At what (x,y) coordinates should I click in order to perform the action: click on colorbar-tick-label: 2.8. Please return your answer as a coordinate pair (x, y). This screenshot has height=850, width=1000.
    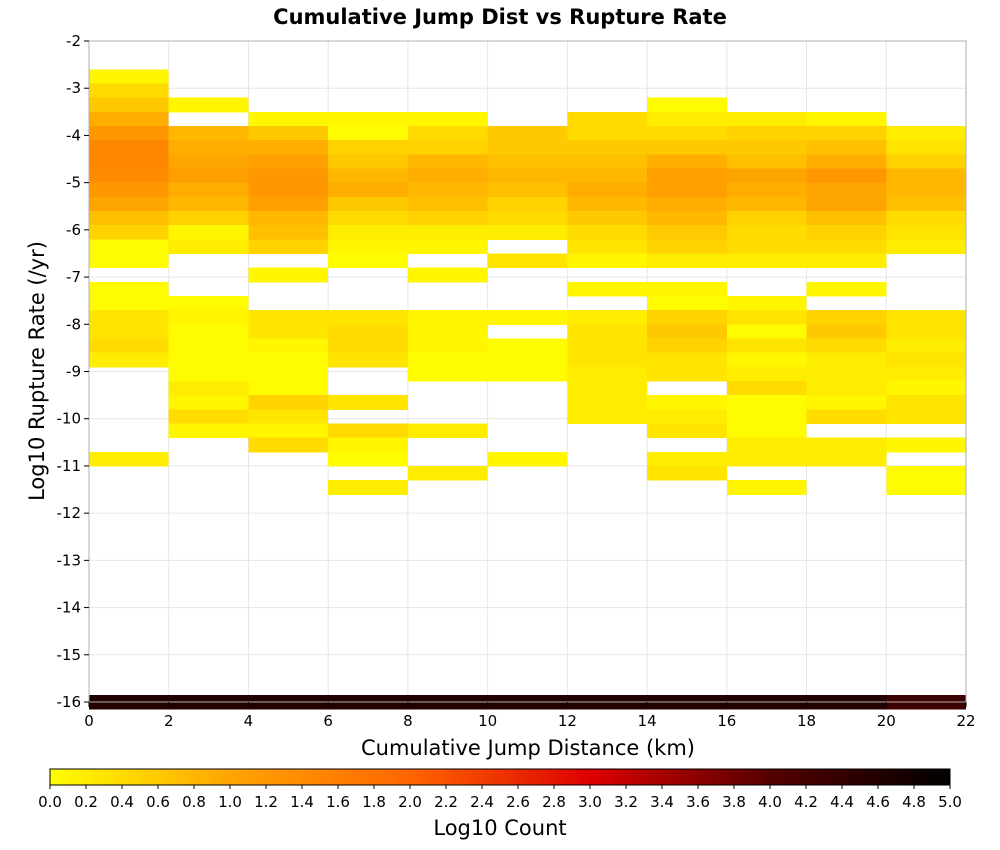
    Looking at the image, I should click on (554, 802).